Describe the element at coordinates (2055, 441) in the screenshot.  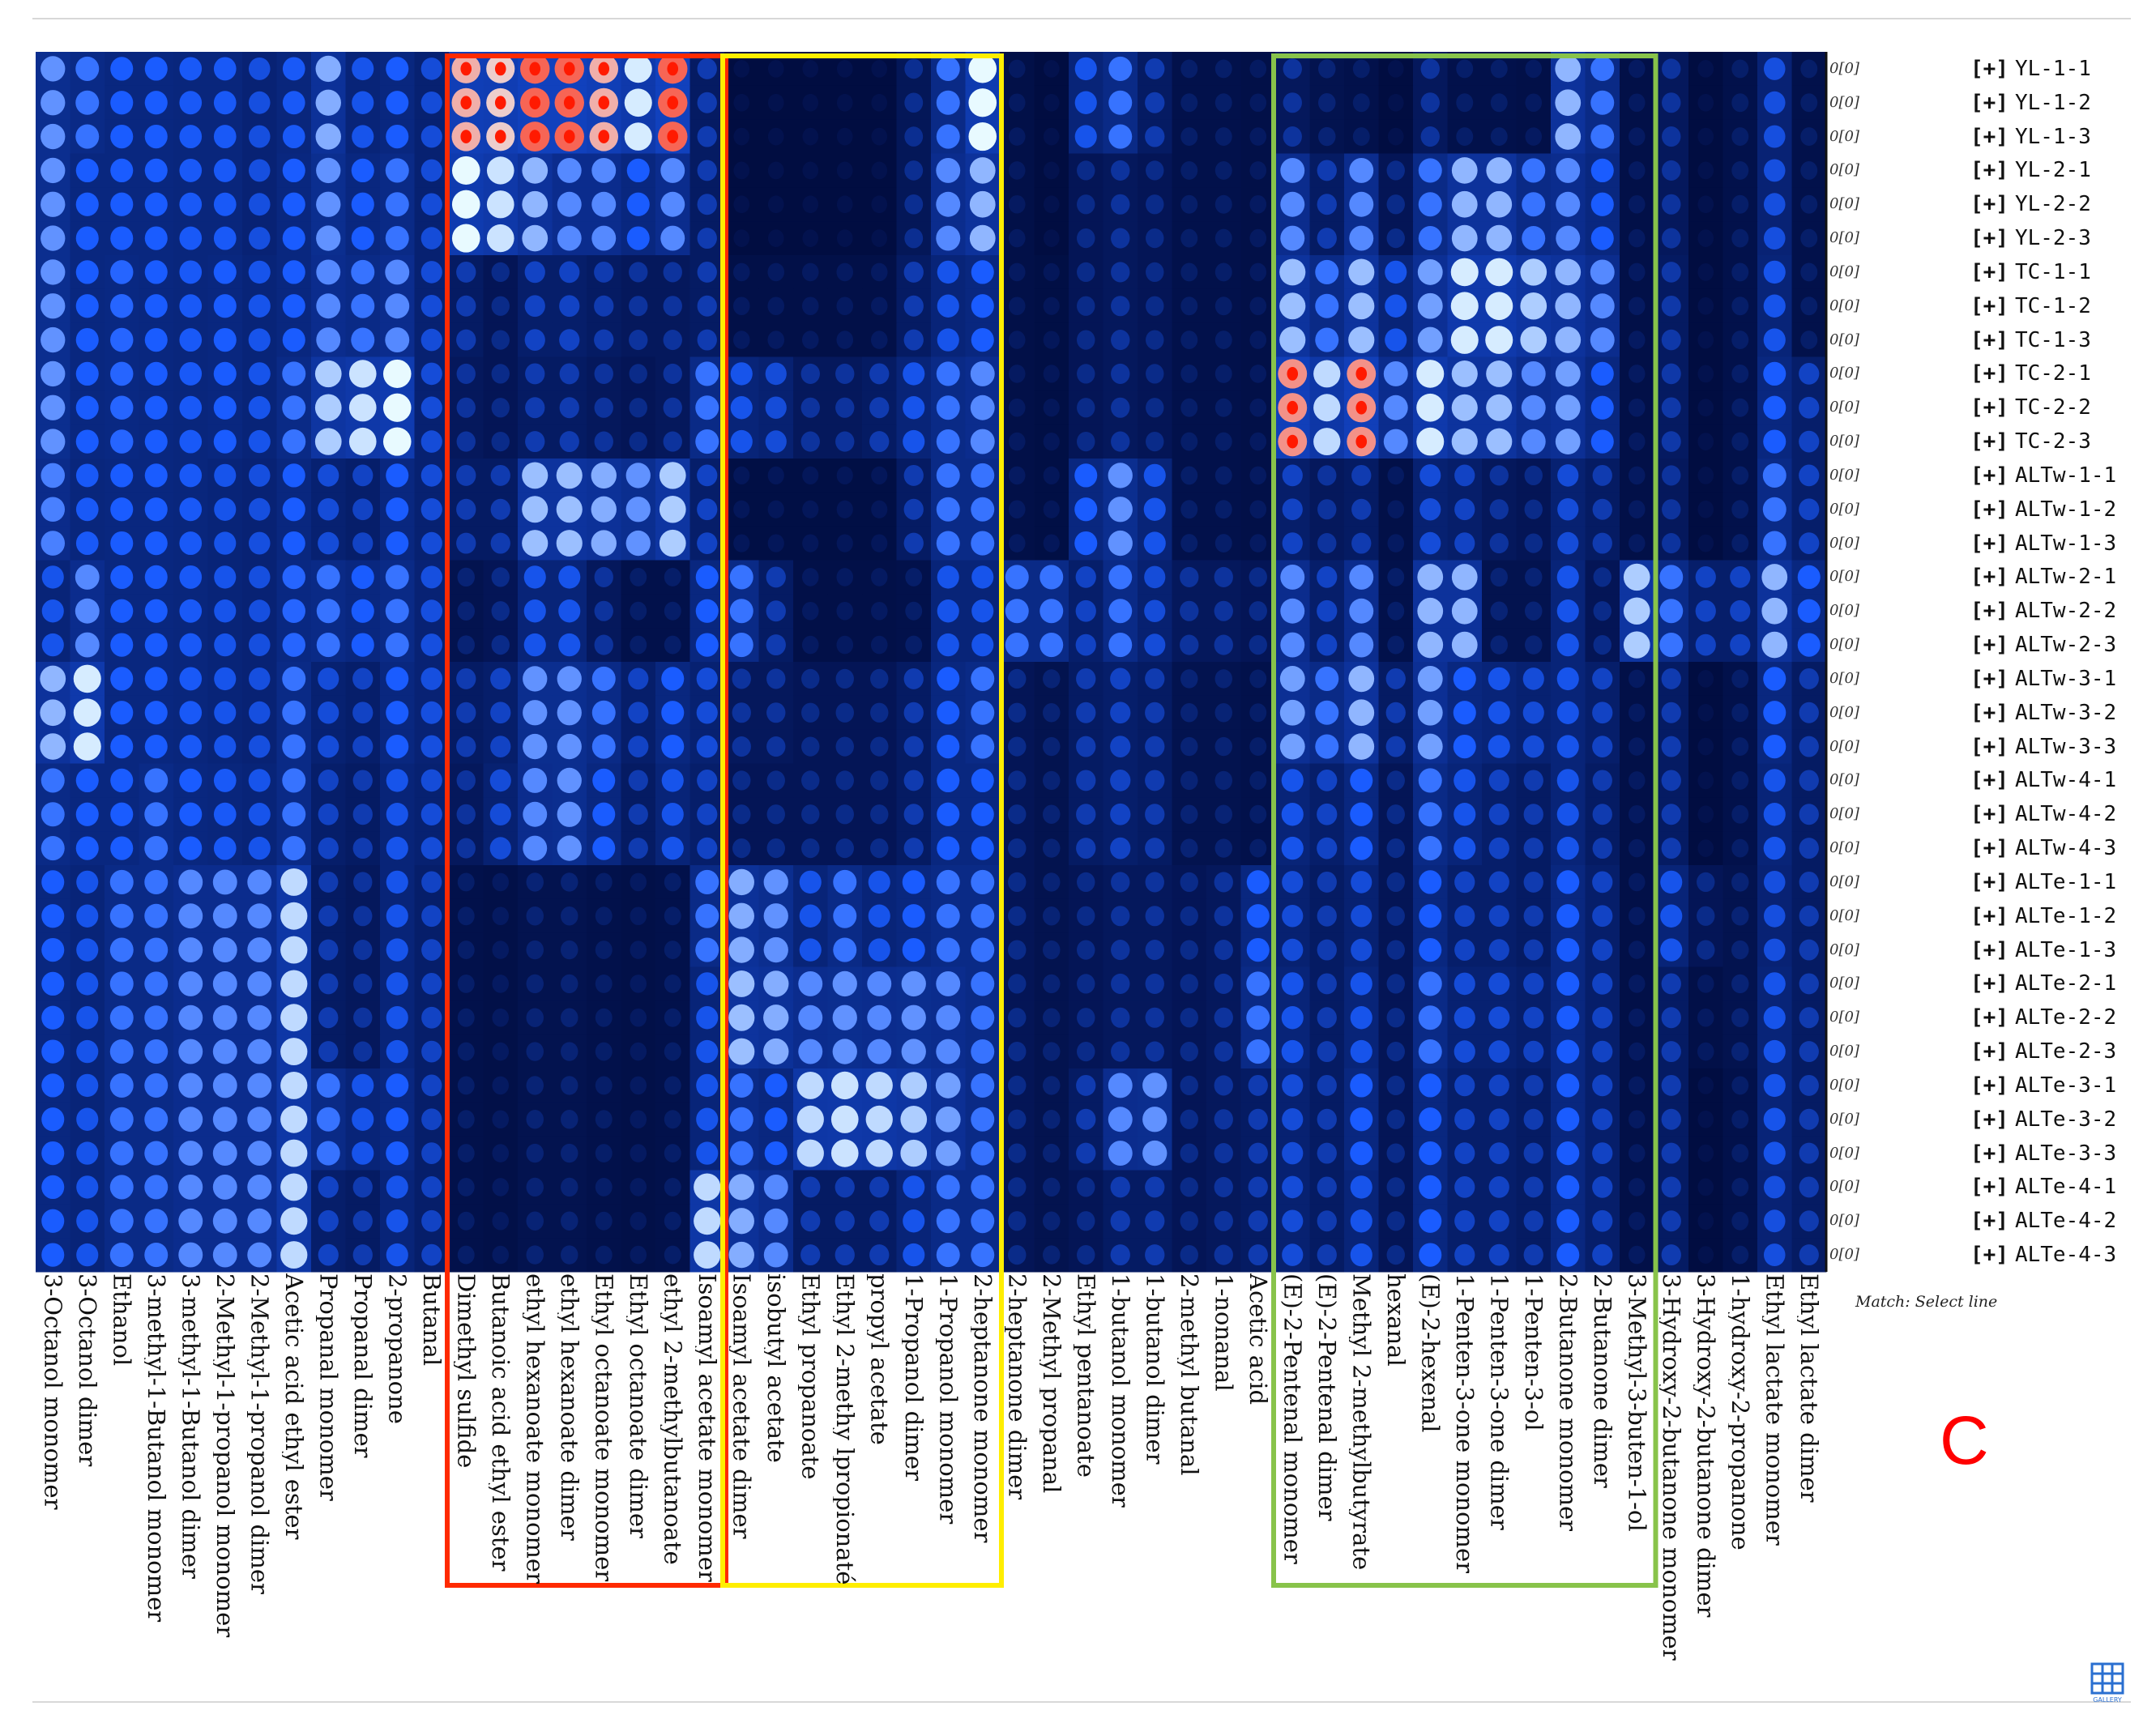
I see `row-label: [+] TC-2-3` at that location.